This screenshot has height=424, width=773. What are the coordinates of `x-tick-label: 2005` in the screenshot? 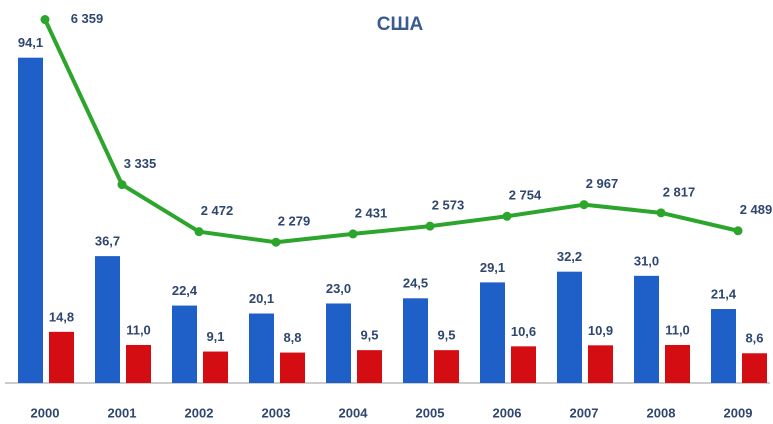 It's located at (430, 412).